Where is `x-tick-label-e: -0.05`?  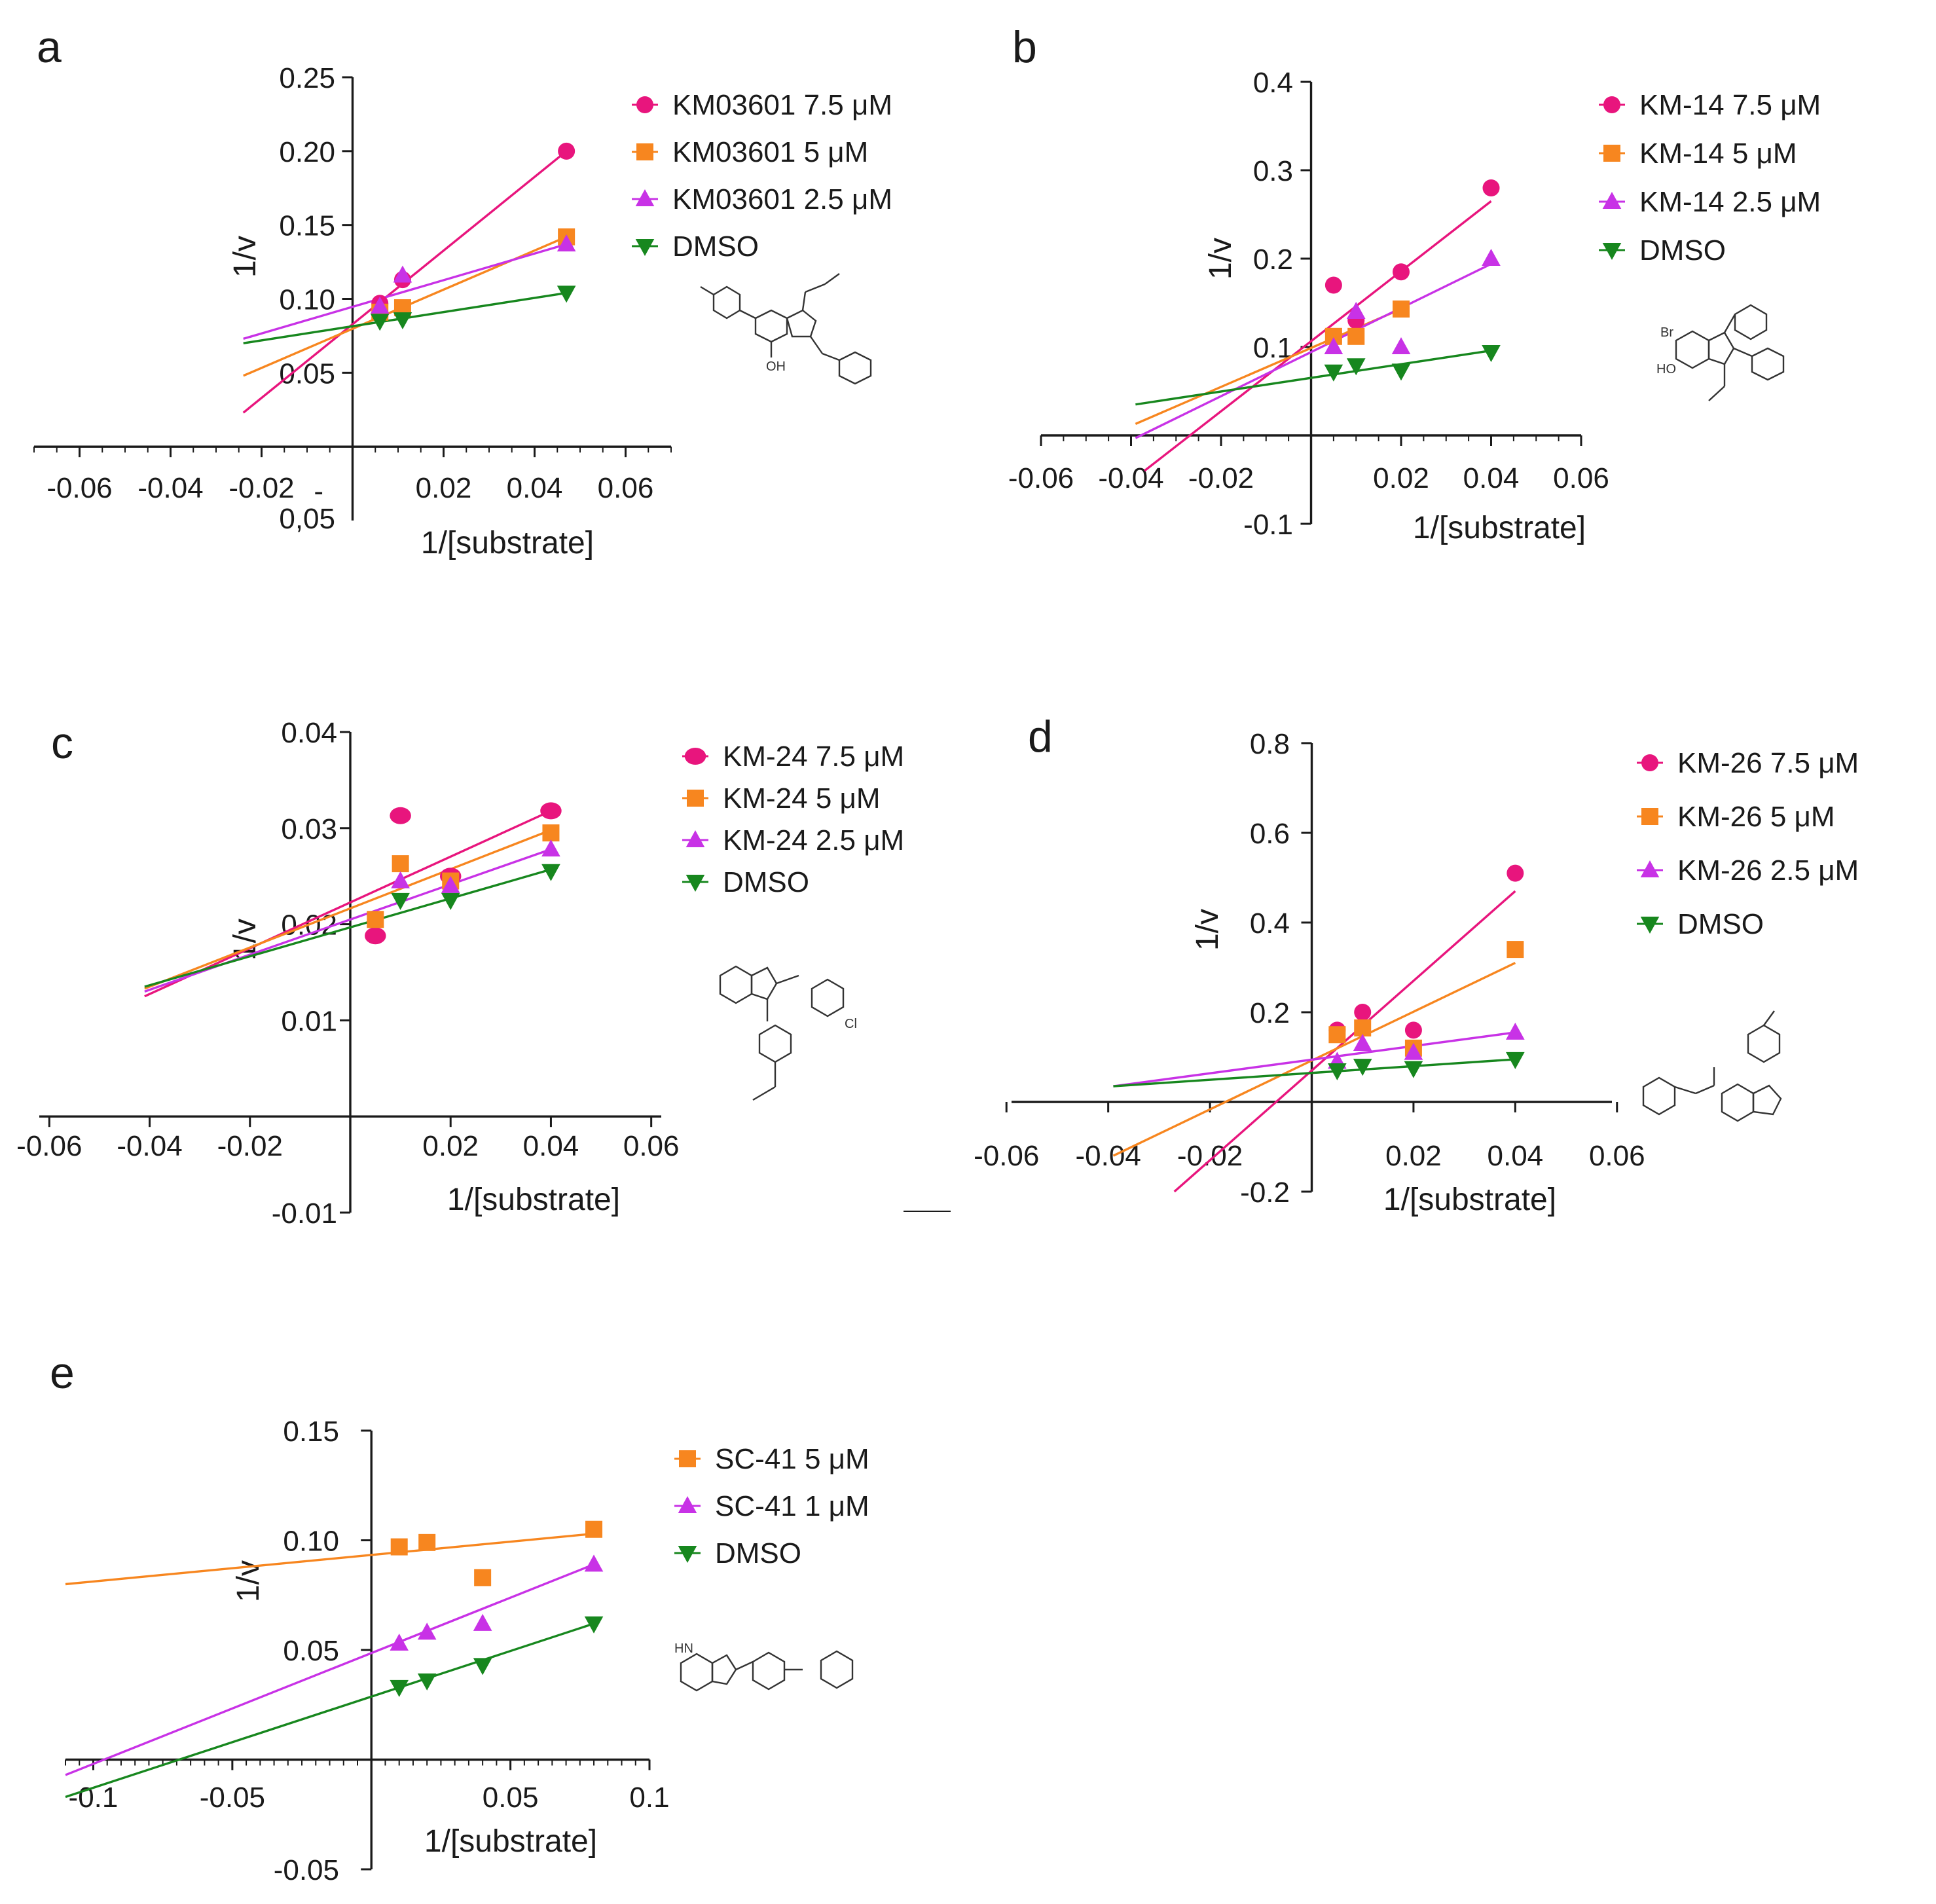
x-tick-label-e: -0.05 is located at coordinates (233, 1798).